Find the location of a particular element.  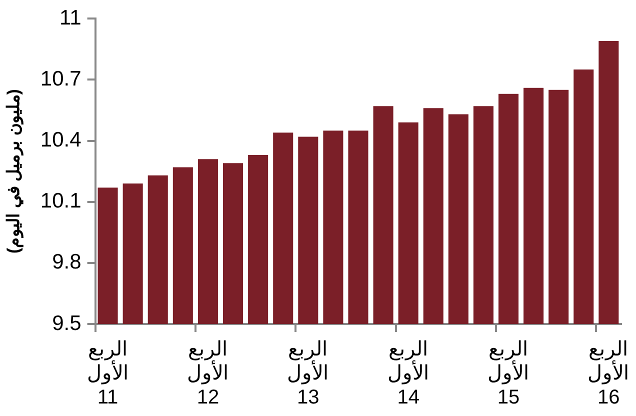

y-tick-label: 10.7 is located at coordinates (61, 78).